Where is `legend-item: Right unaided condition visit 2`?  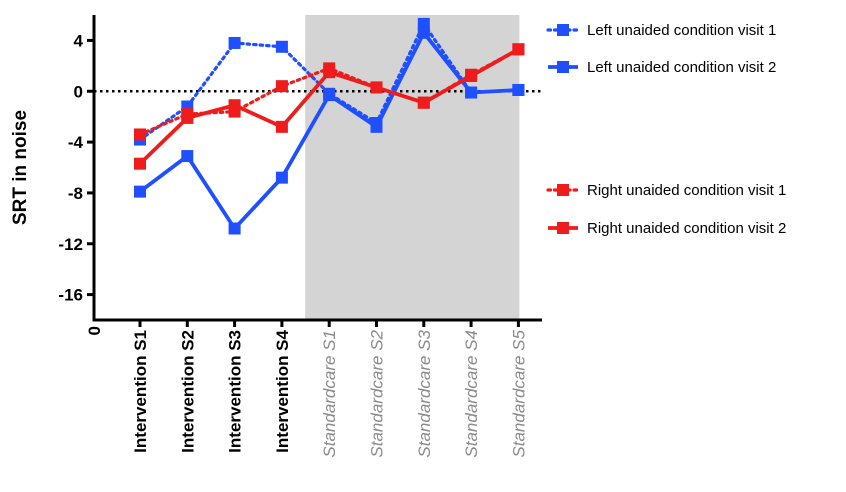 legend-item: Right unaided condition visit 2 is located at coordinates (667, 228).